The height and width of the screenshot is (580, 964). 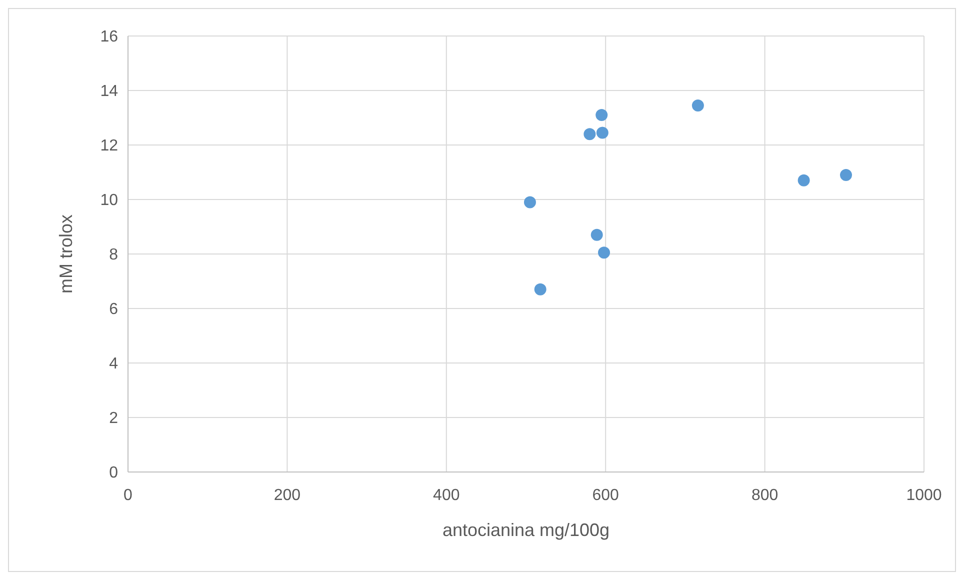 I want to click on x-tick-label: 200, so click(x=287, y=495).